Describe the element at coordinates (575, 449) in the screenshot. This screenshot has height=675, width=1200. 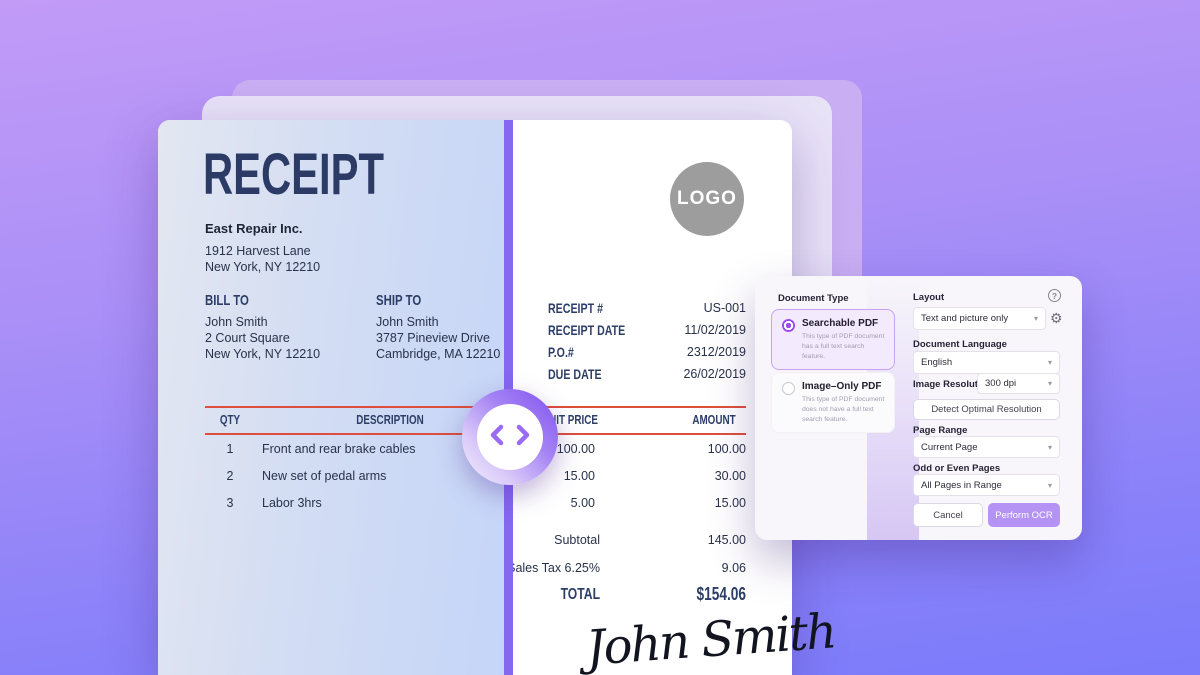
I see `table-row-unit-price: 100.00` at that location.